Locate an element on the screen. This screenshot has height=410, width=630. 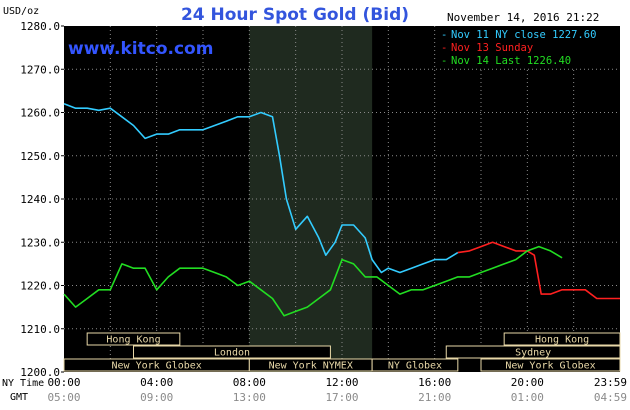
x-tick-label-gmt: 13:00 is located at coordinates (249, 397).